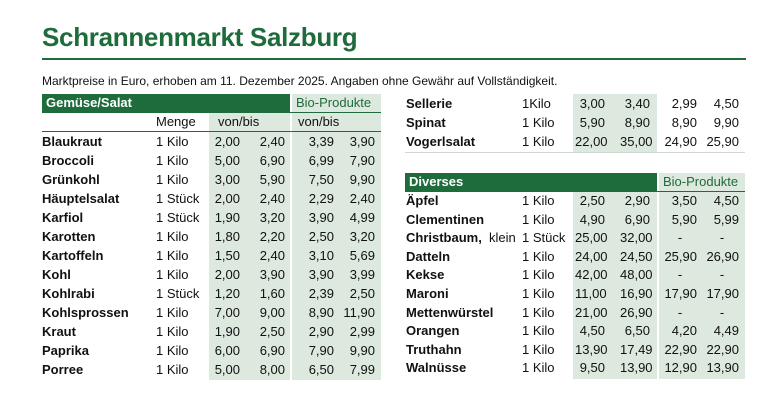  I want to click on price-to: 8,00, so click(272, 369).